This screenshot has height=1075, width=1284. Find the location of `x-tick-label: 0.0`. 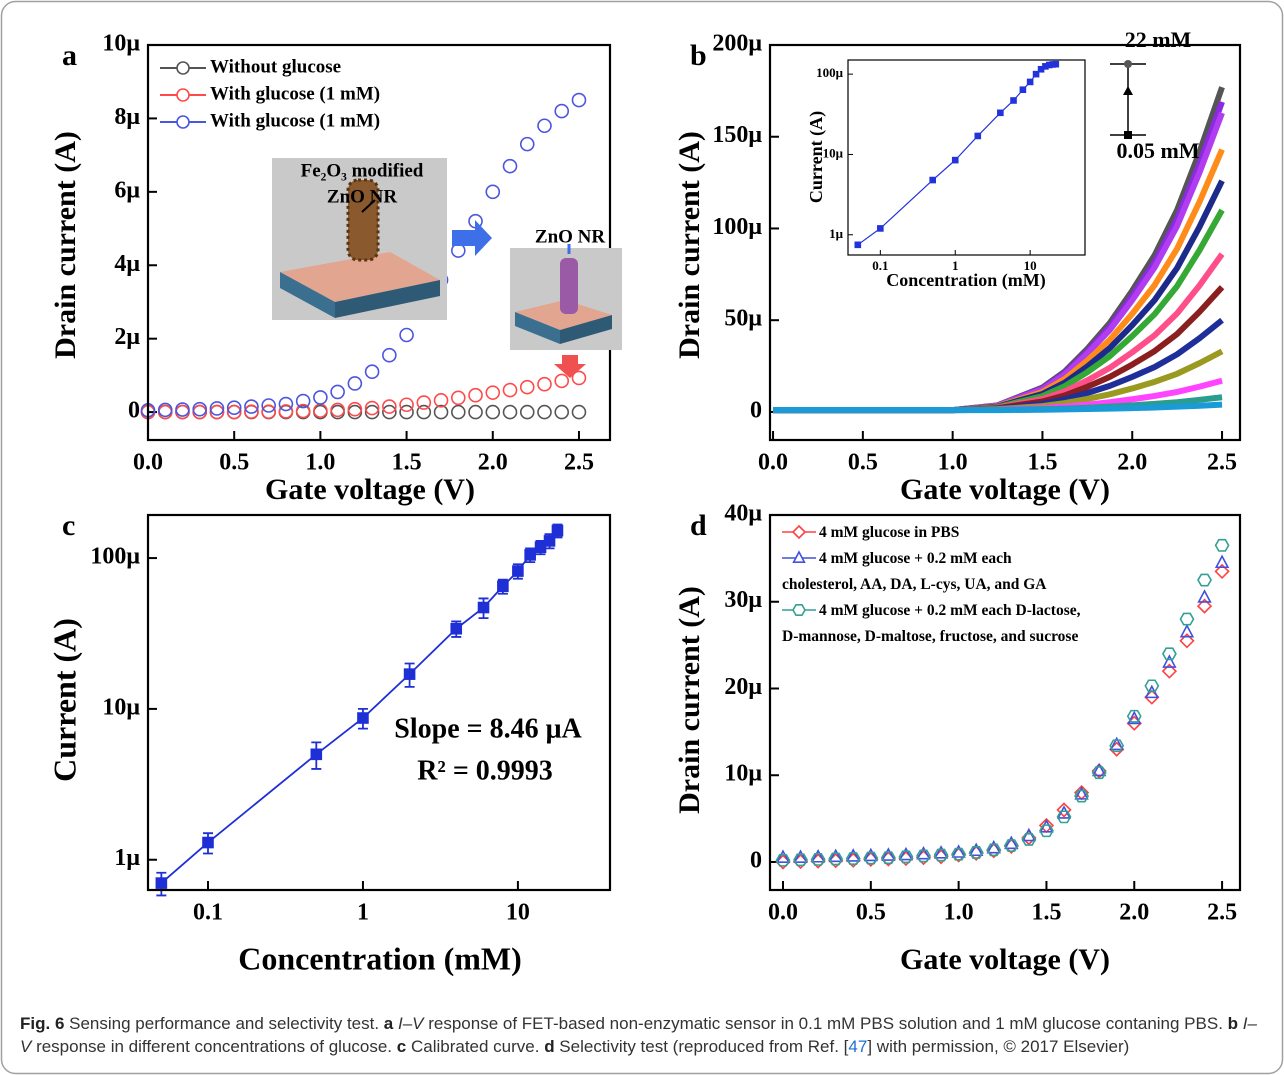

x-tick-label: 0.0 is located at coordinates (783, 913).